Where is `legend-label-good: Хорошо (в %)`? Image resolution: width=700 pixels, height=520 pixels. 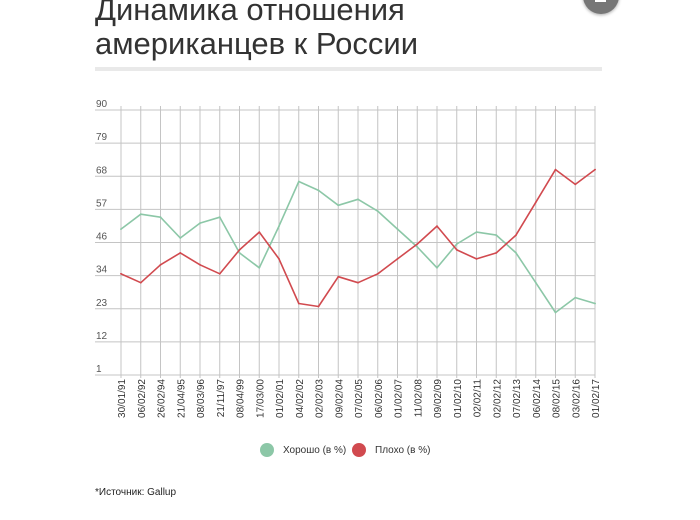 legend-label-good: Хорошо (в %) is located at coordinates (315, 450).